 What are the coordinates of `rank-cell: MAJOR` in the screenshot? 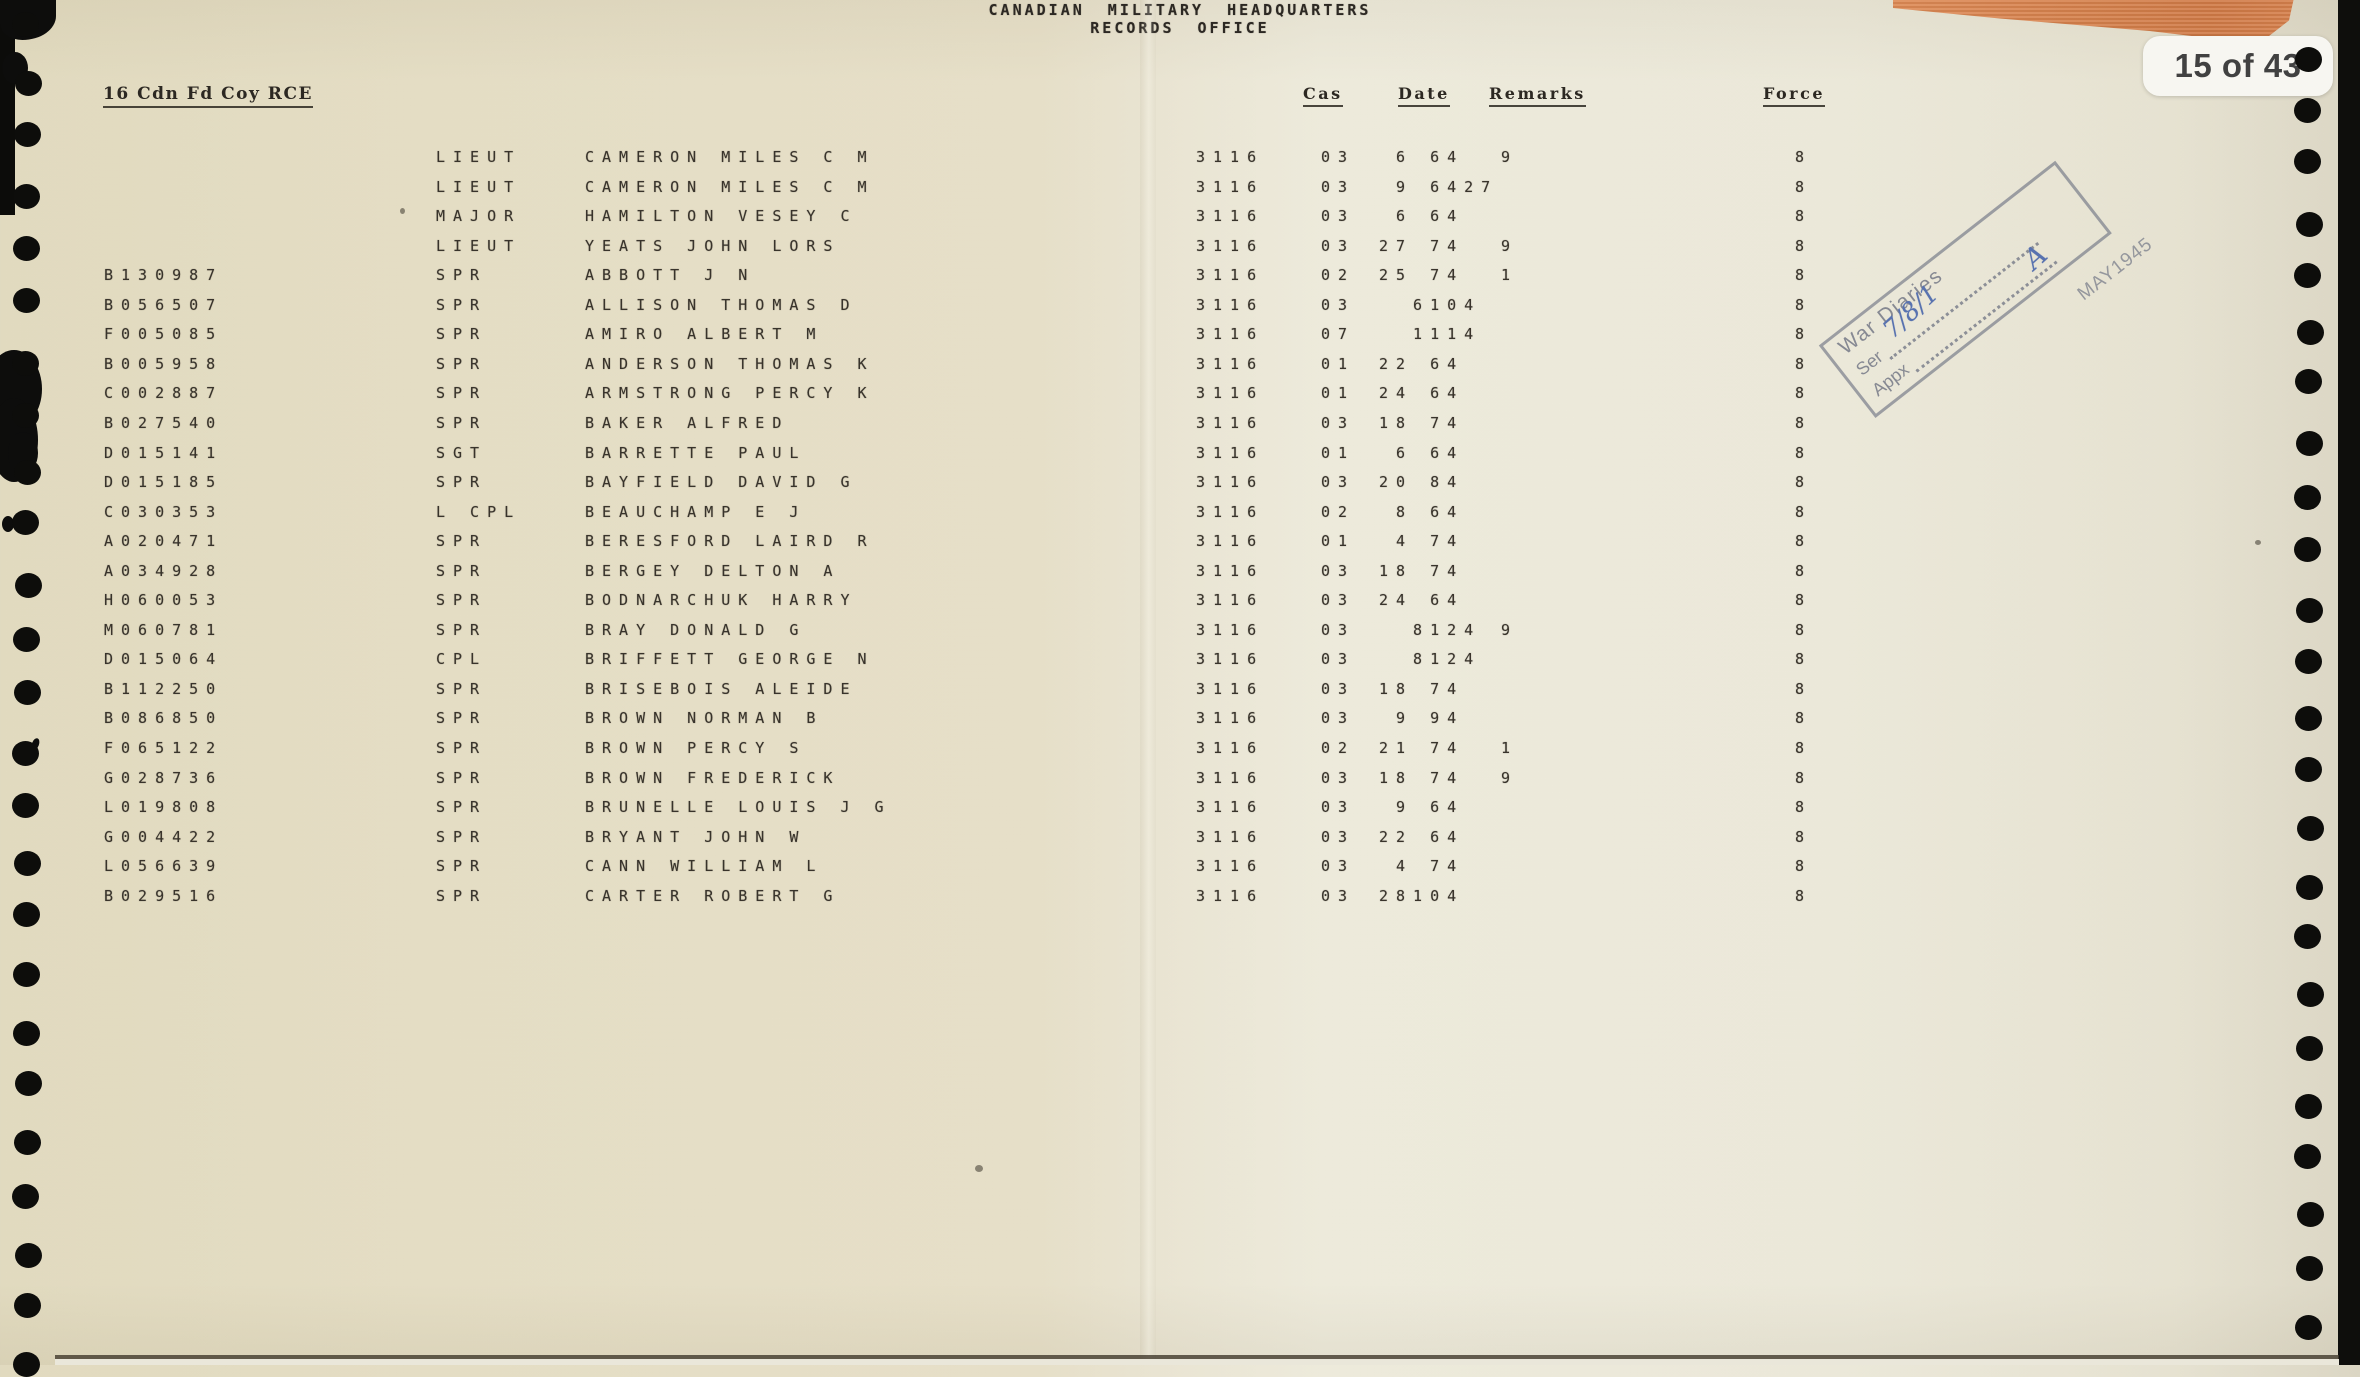 It's located at (479, 216).